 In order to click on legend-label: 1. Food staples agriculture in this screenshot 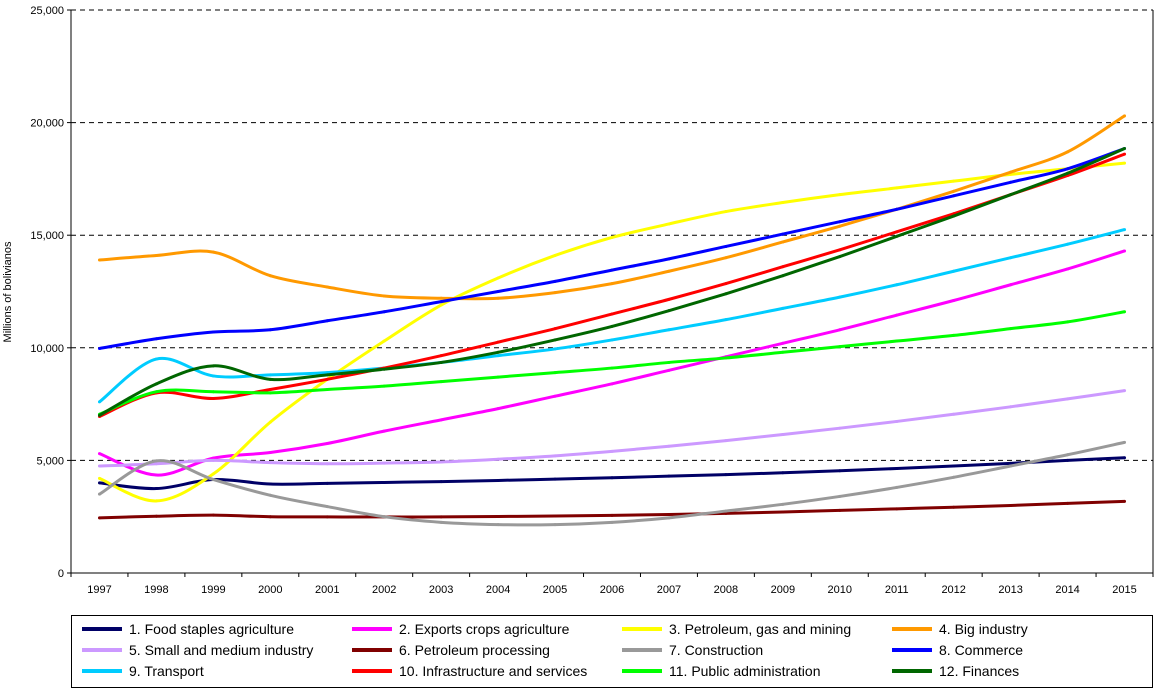, I will do `click(211, 629)`.